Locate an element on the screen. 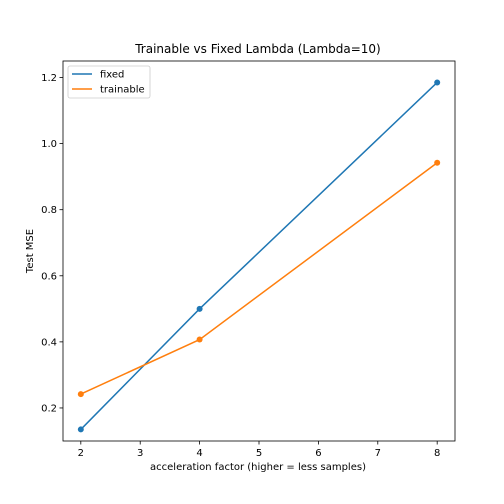  y-axis-label: Test MSE is located at coordinates (30, 251).